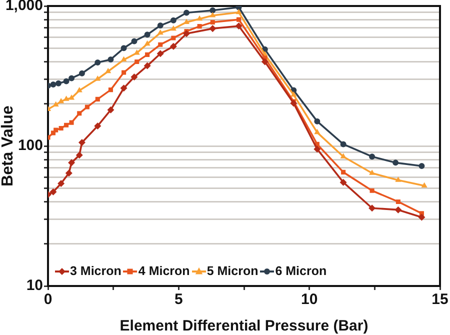  Describe the element at coordinates (8, 145) in the screenshot. I see `y-axis-title: Beta Value` at that location.